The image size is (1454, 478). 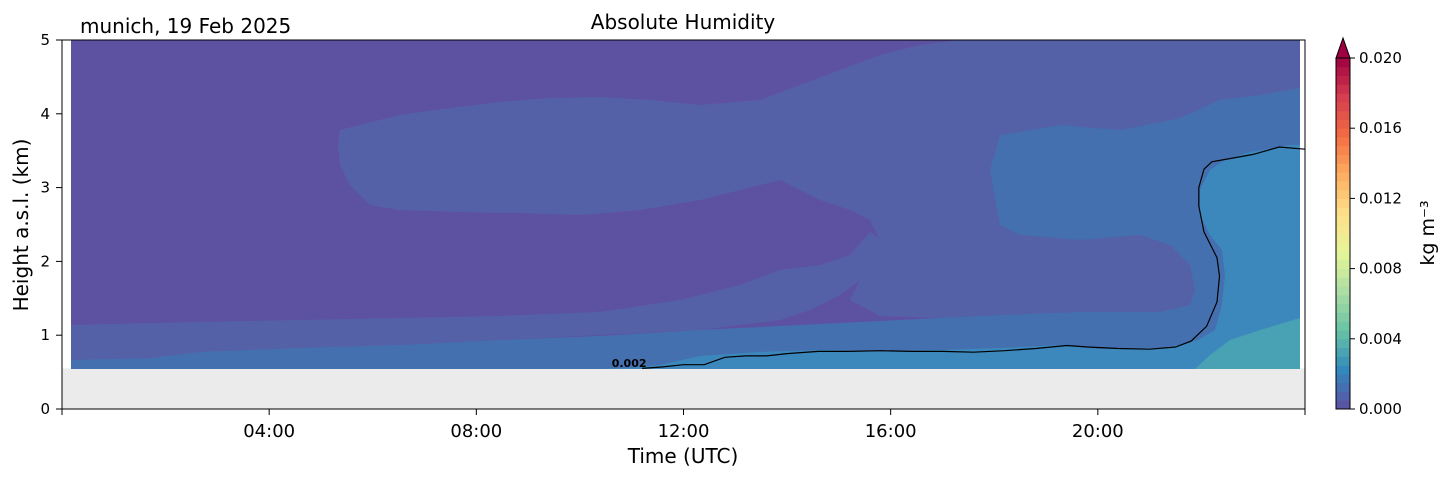 I want to click on chart-subtitle: munich, 19 Feb 2025, so click(x=185, y=26).